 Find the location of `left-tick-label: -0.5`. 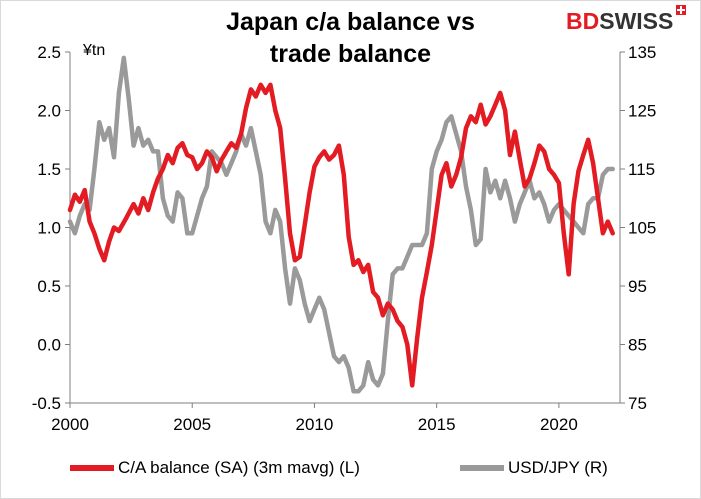

left-tick-label: -0.5 is located at coordinates (46, 403).